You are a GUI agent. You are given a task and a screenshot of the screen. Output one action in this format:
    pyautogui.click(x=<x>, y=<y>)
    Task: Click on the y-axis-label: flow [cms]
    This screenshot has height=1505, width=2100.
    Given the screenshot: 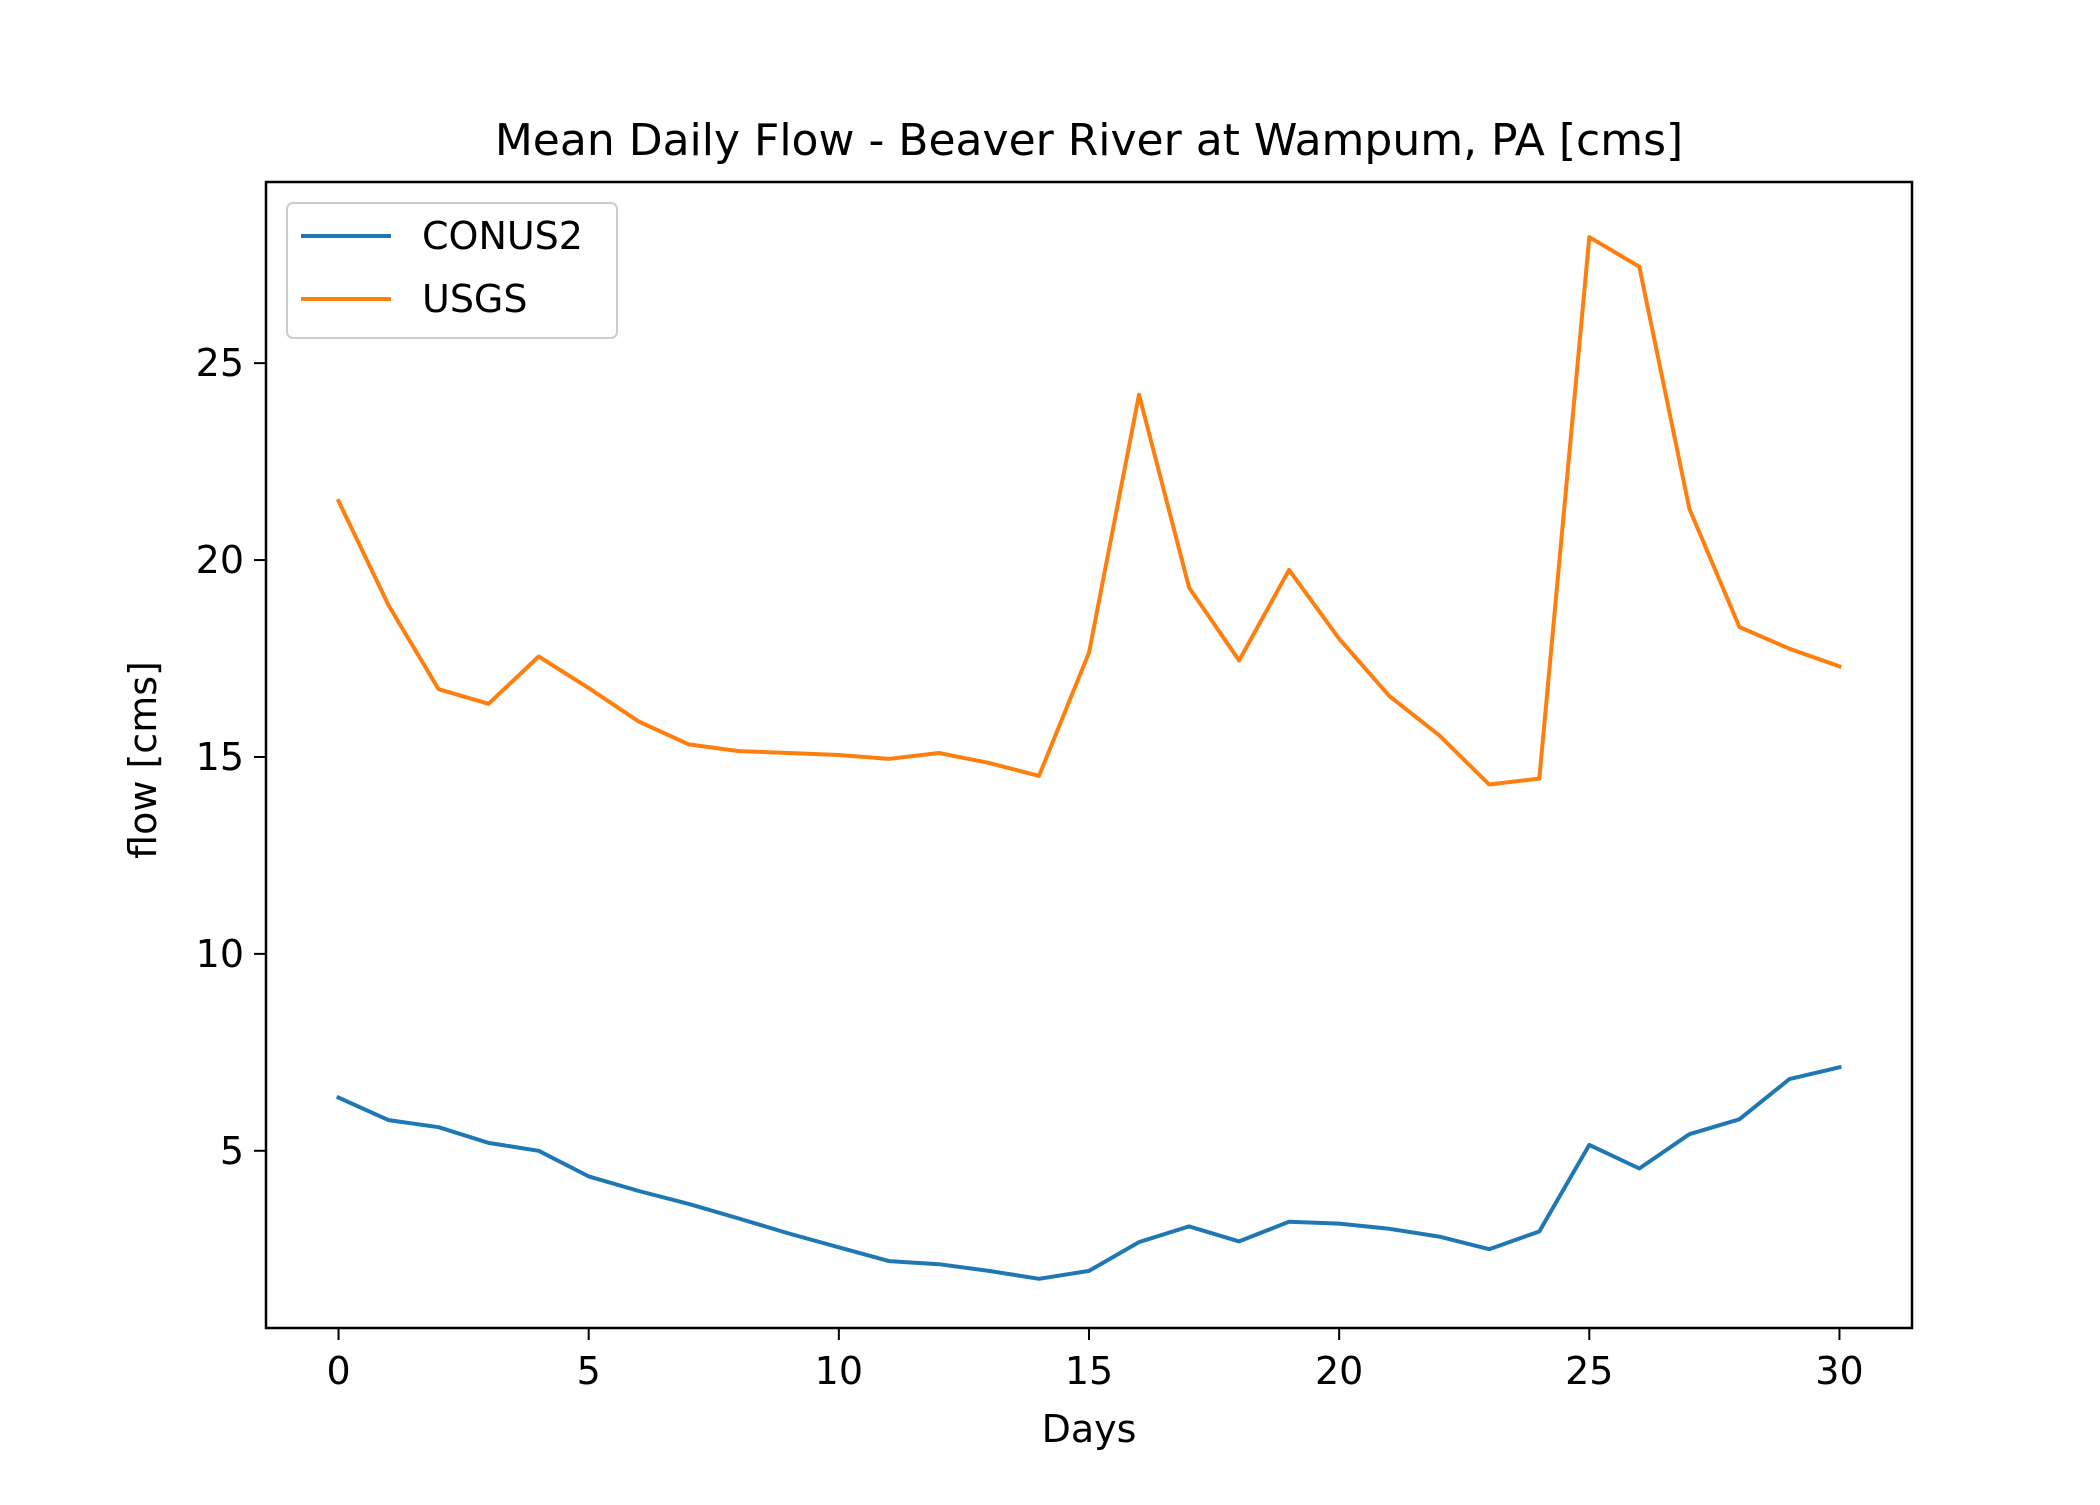 What is the action you would take?
    pyautogui.click(x=143, y=760)
    